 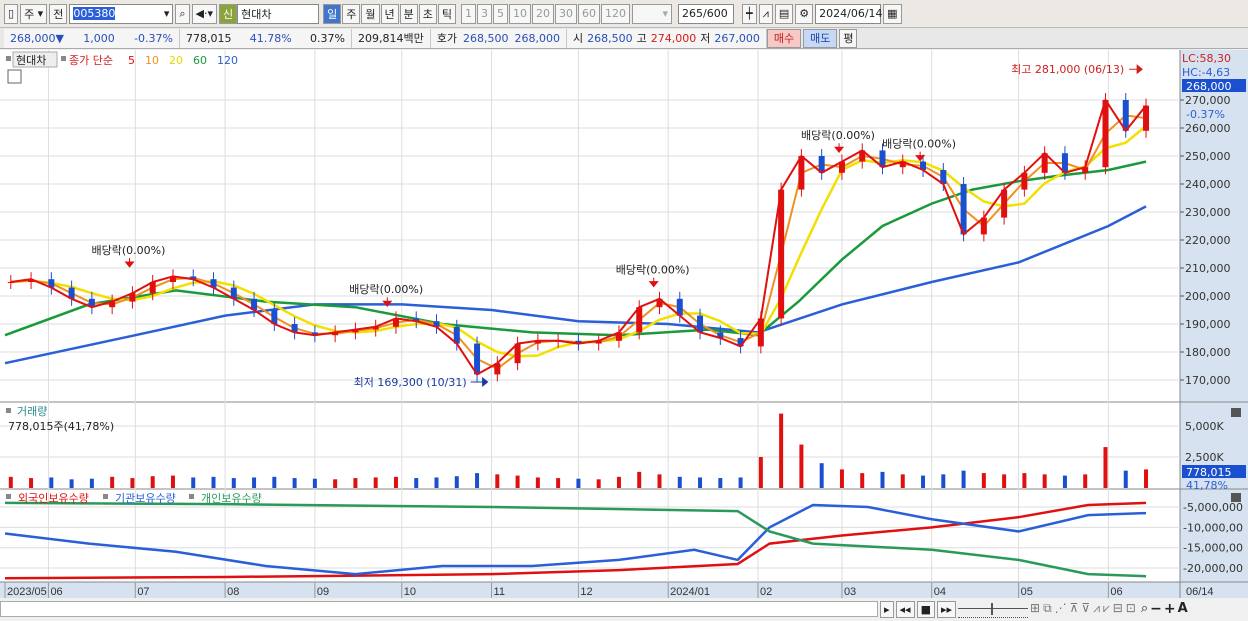 What do you see at coordinates (589, 13) in the screenshot?
I see `interval-button: 60` at bounding box center [589, 13].